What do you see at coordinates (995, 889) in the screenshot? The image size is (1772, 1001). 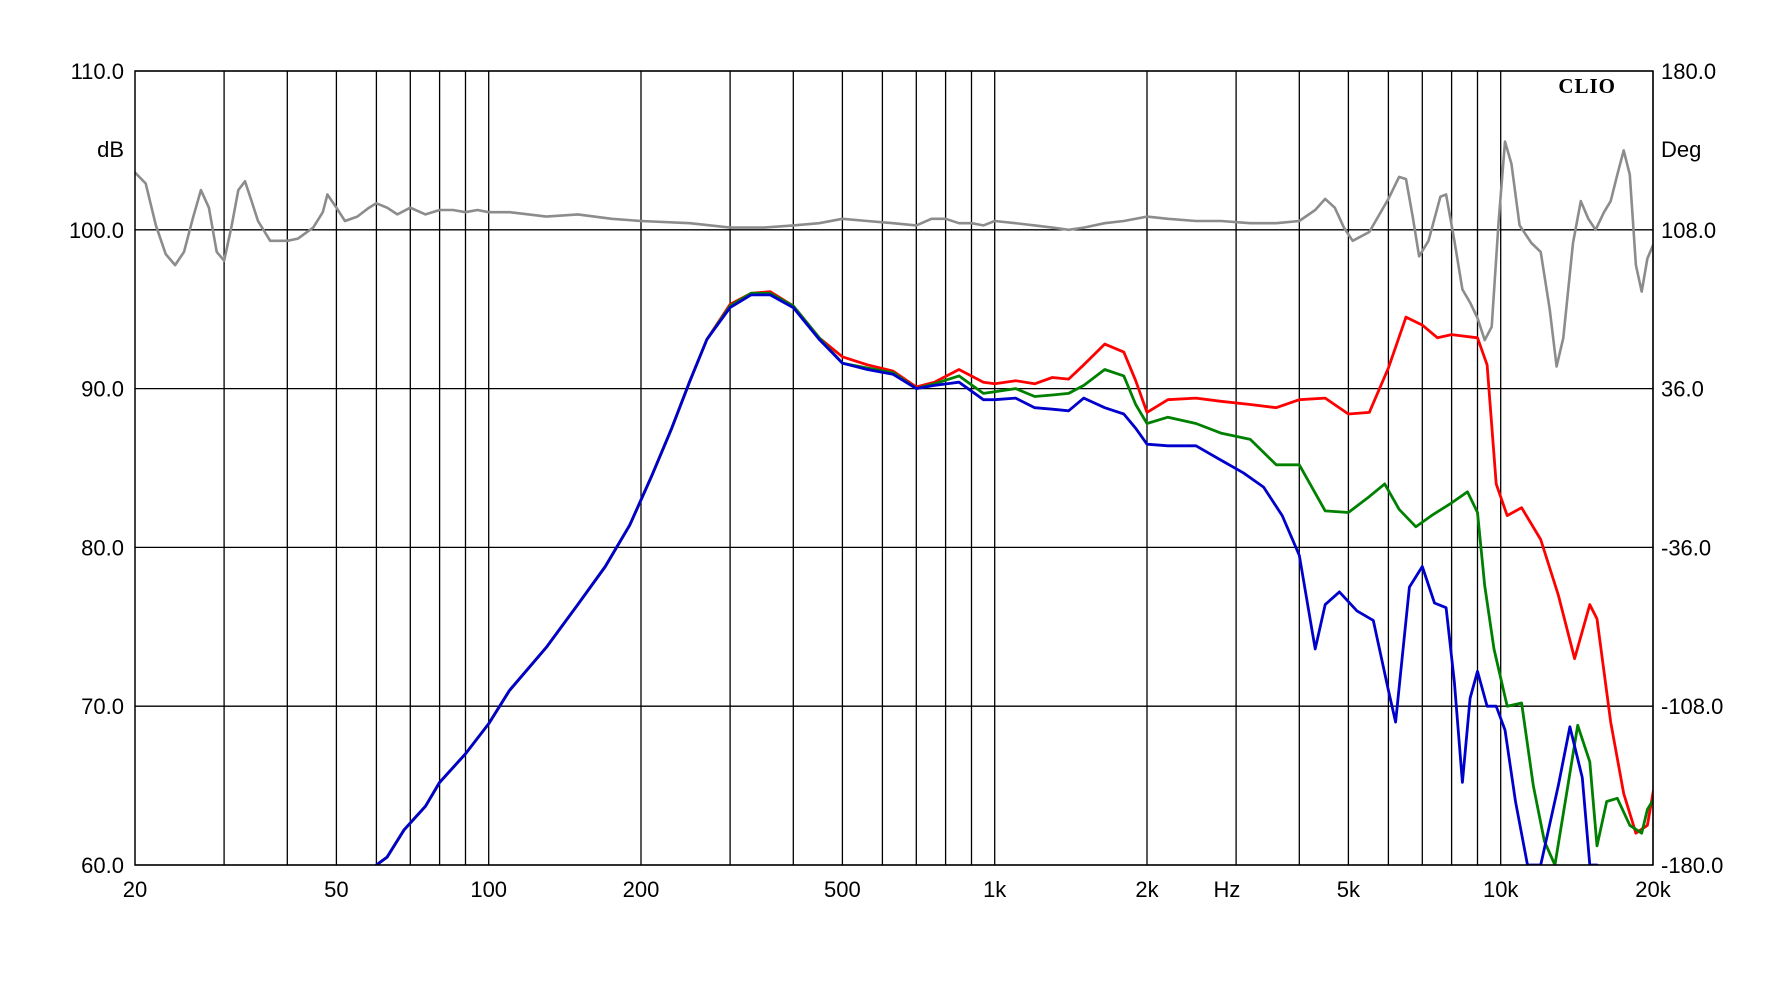 I see `x-tick-label: 1k` at bounding box center [995, 889].